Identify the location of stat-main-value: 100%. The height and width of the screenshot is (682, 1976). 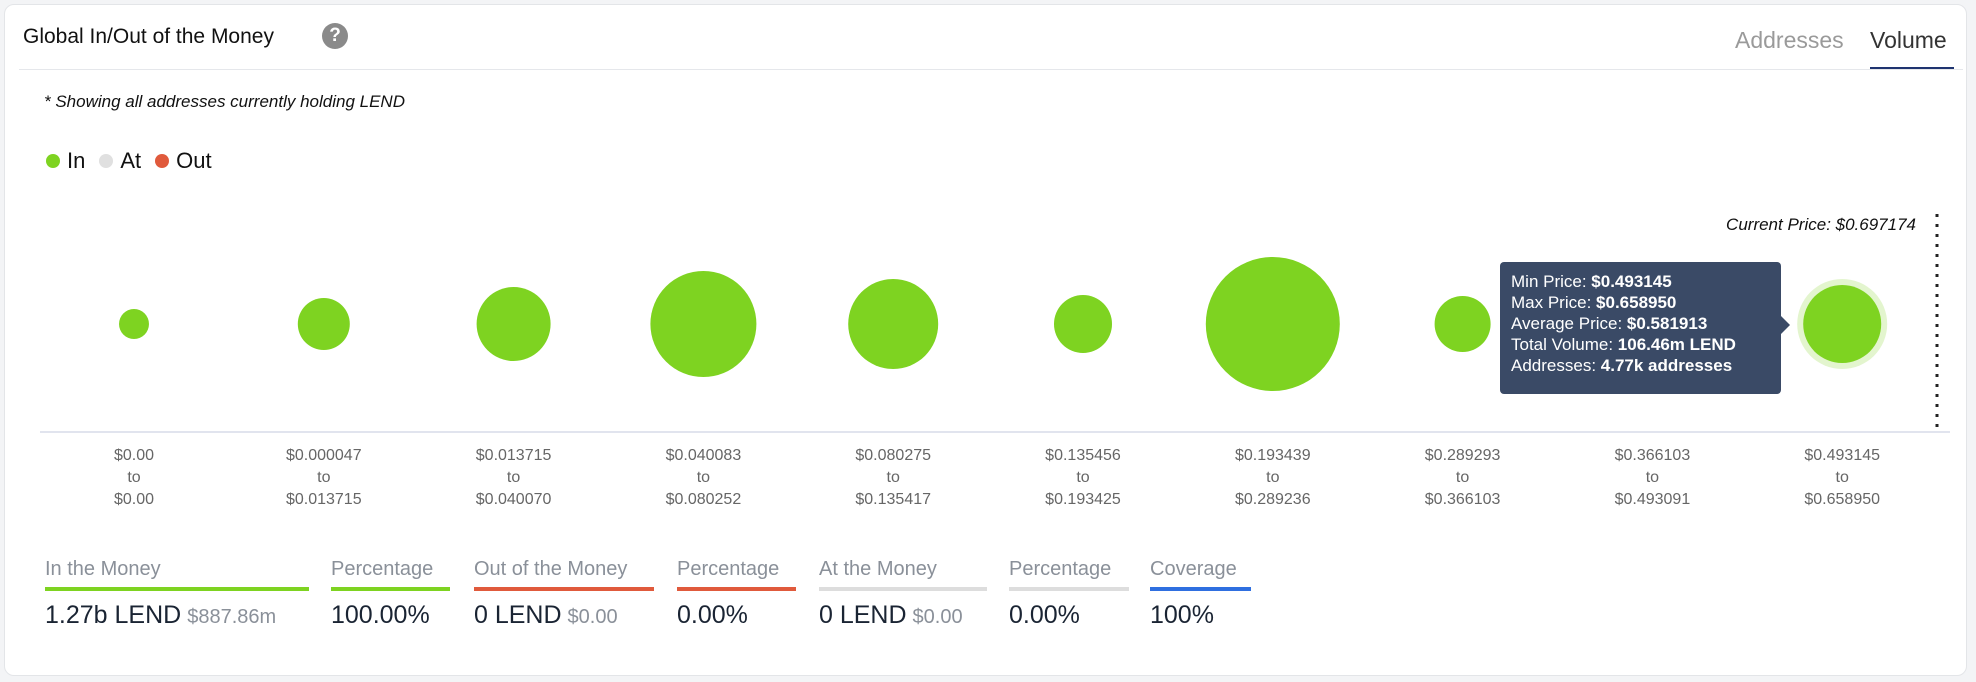
(1182, 615).